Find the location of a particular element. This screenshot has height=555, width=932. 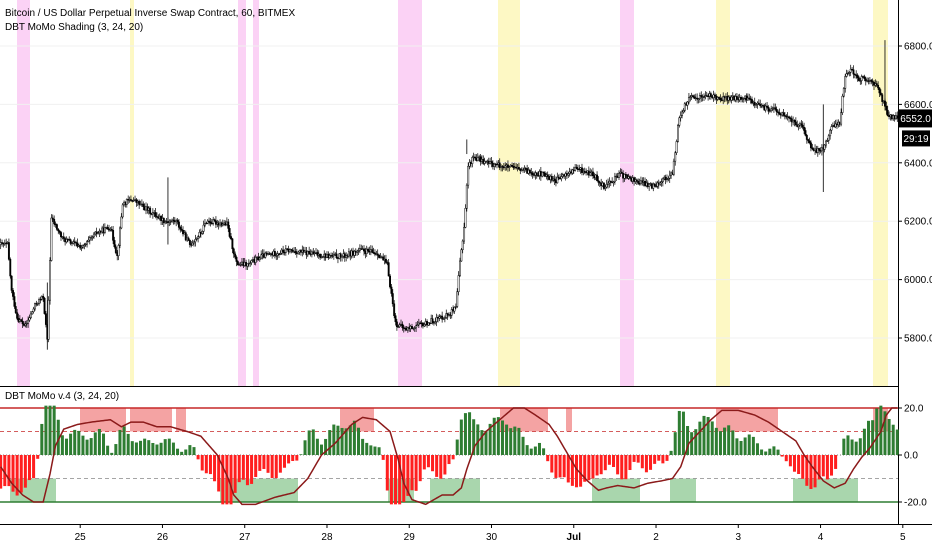

indicator-main-label: DBT MoMo Shading (3, 24, 20) is located at coordinates (74, 27).